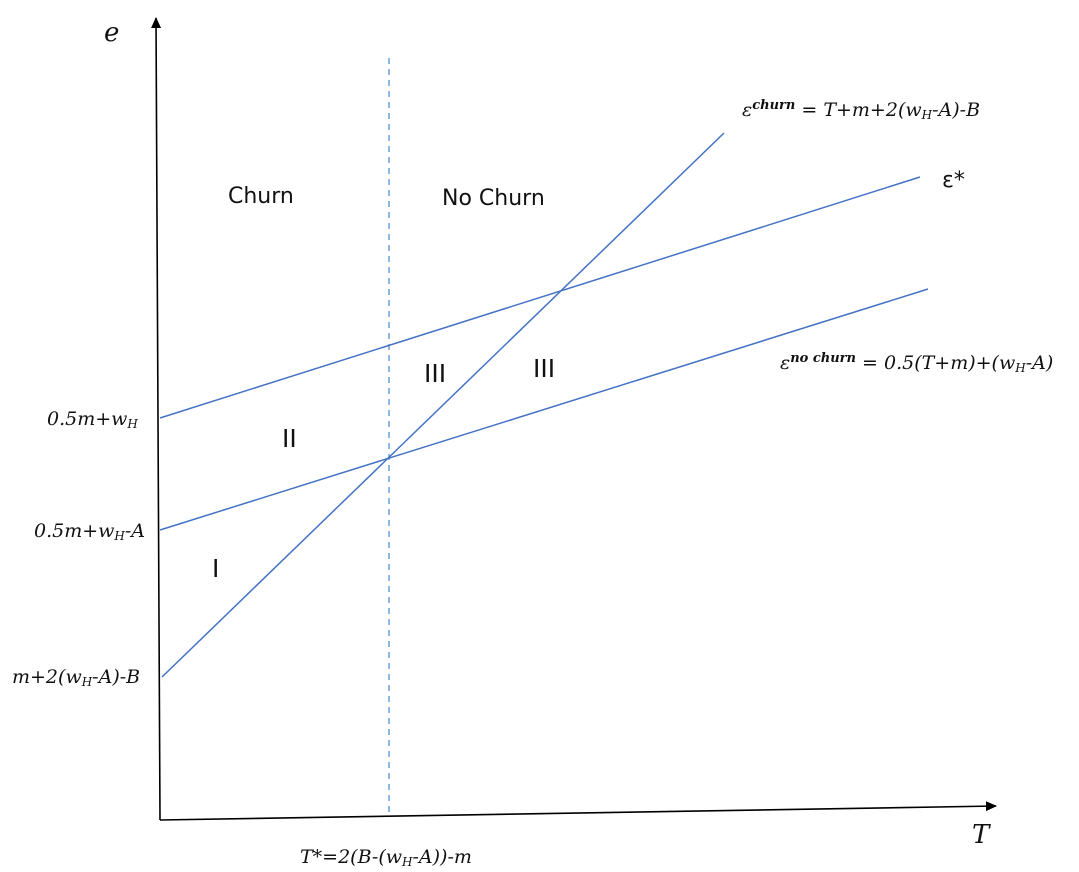 This screenshot has height=872, width=1079. I want to click on y-tick-label-churn-intercept: m+2(wH-A)-B, so click(76, 677).